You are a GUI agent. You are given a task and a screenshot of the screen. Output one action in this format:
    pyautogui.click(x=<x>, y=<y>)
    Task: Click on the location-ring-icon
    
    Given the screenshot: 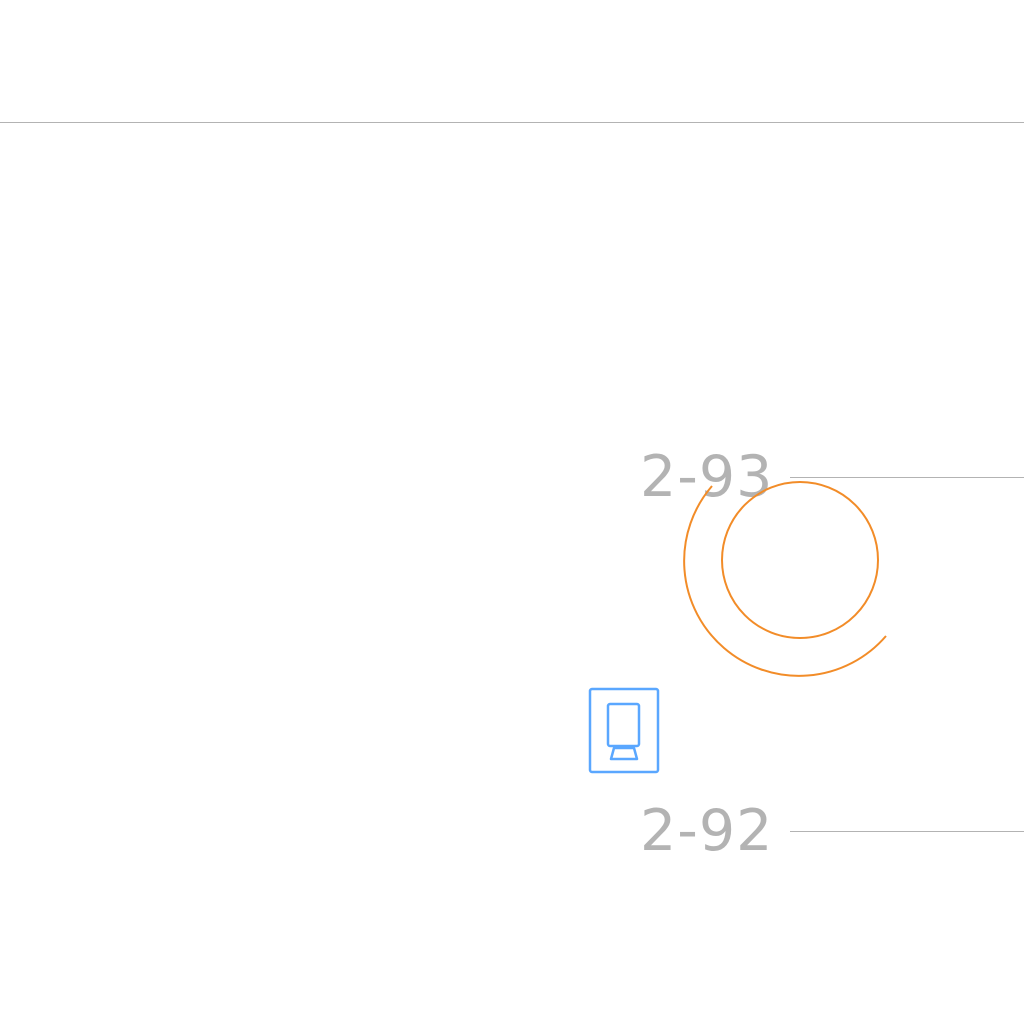 What is the action you would take?
    pyautogui.click(x=785, y=579)
    